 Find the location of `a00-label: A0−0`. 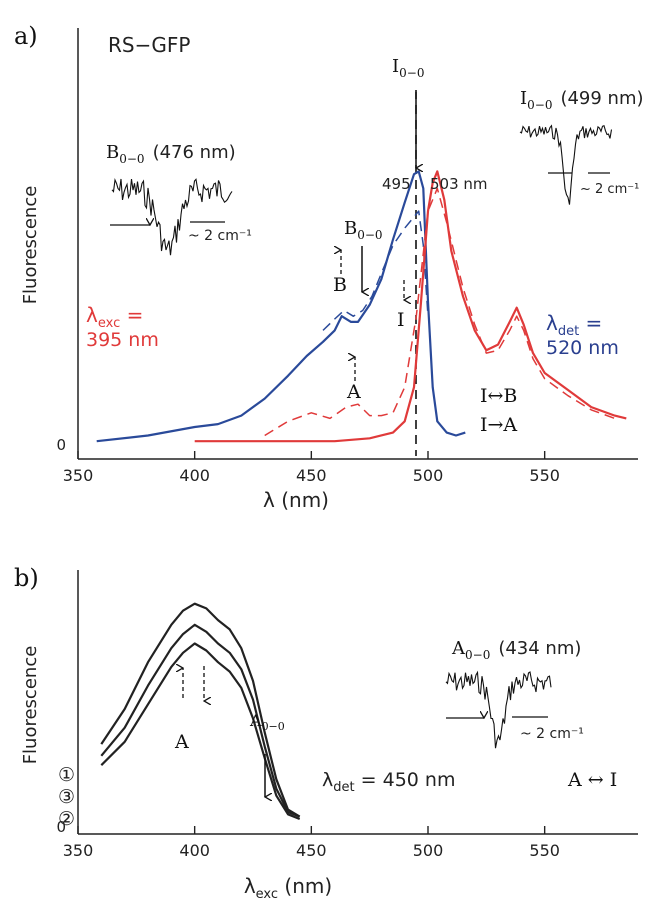

a00-label: A0−0 is located at coordinates (267, 722).